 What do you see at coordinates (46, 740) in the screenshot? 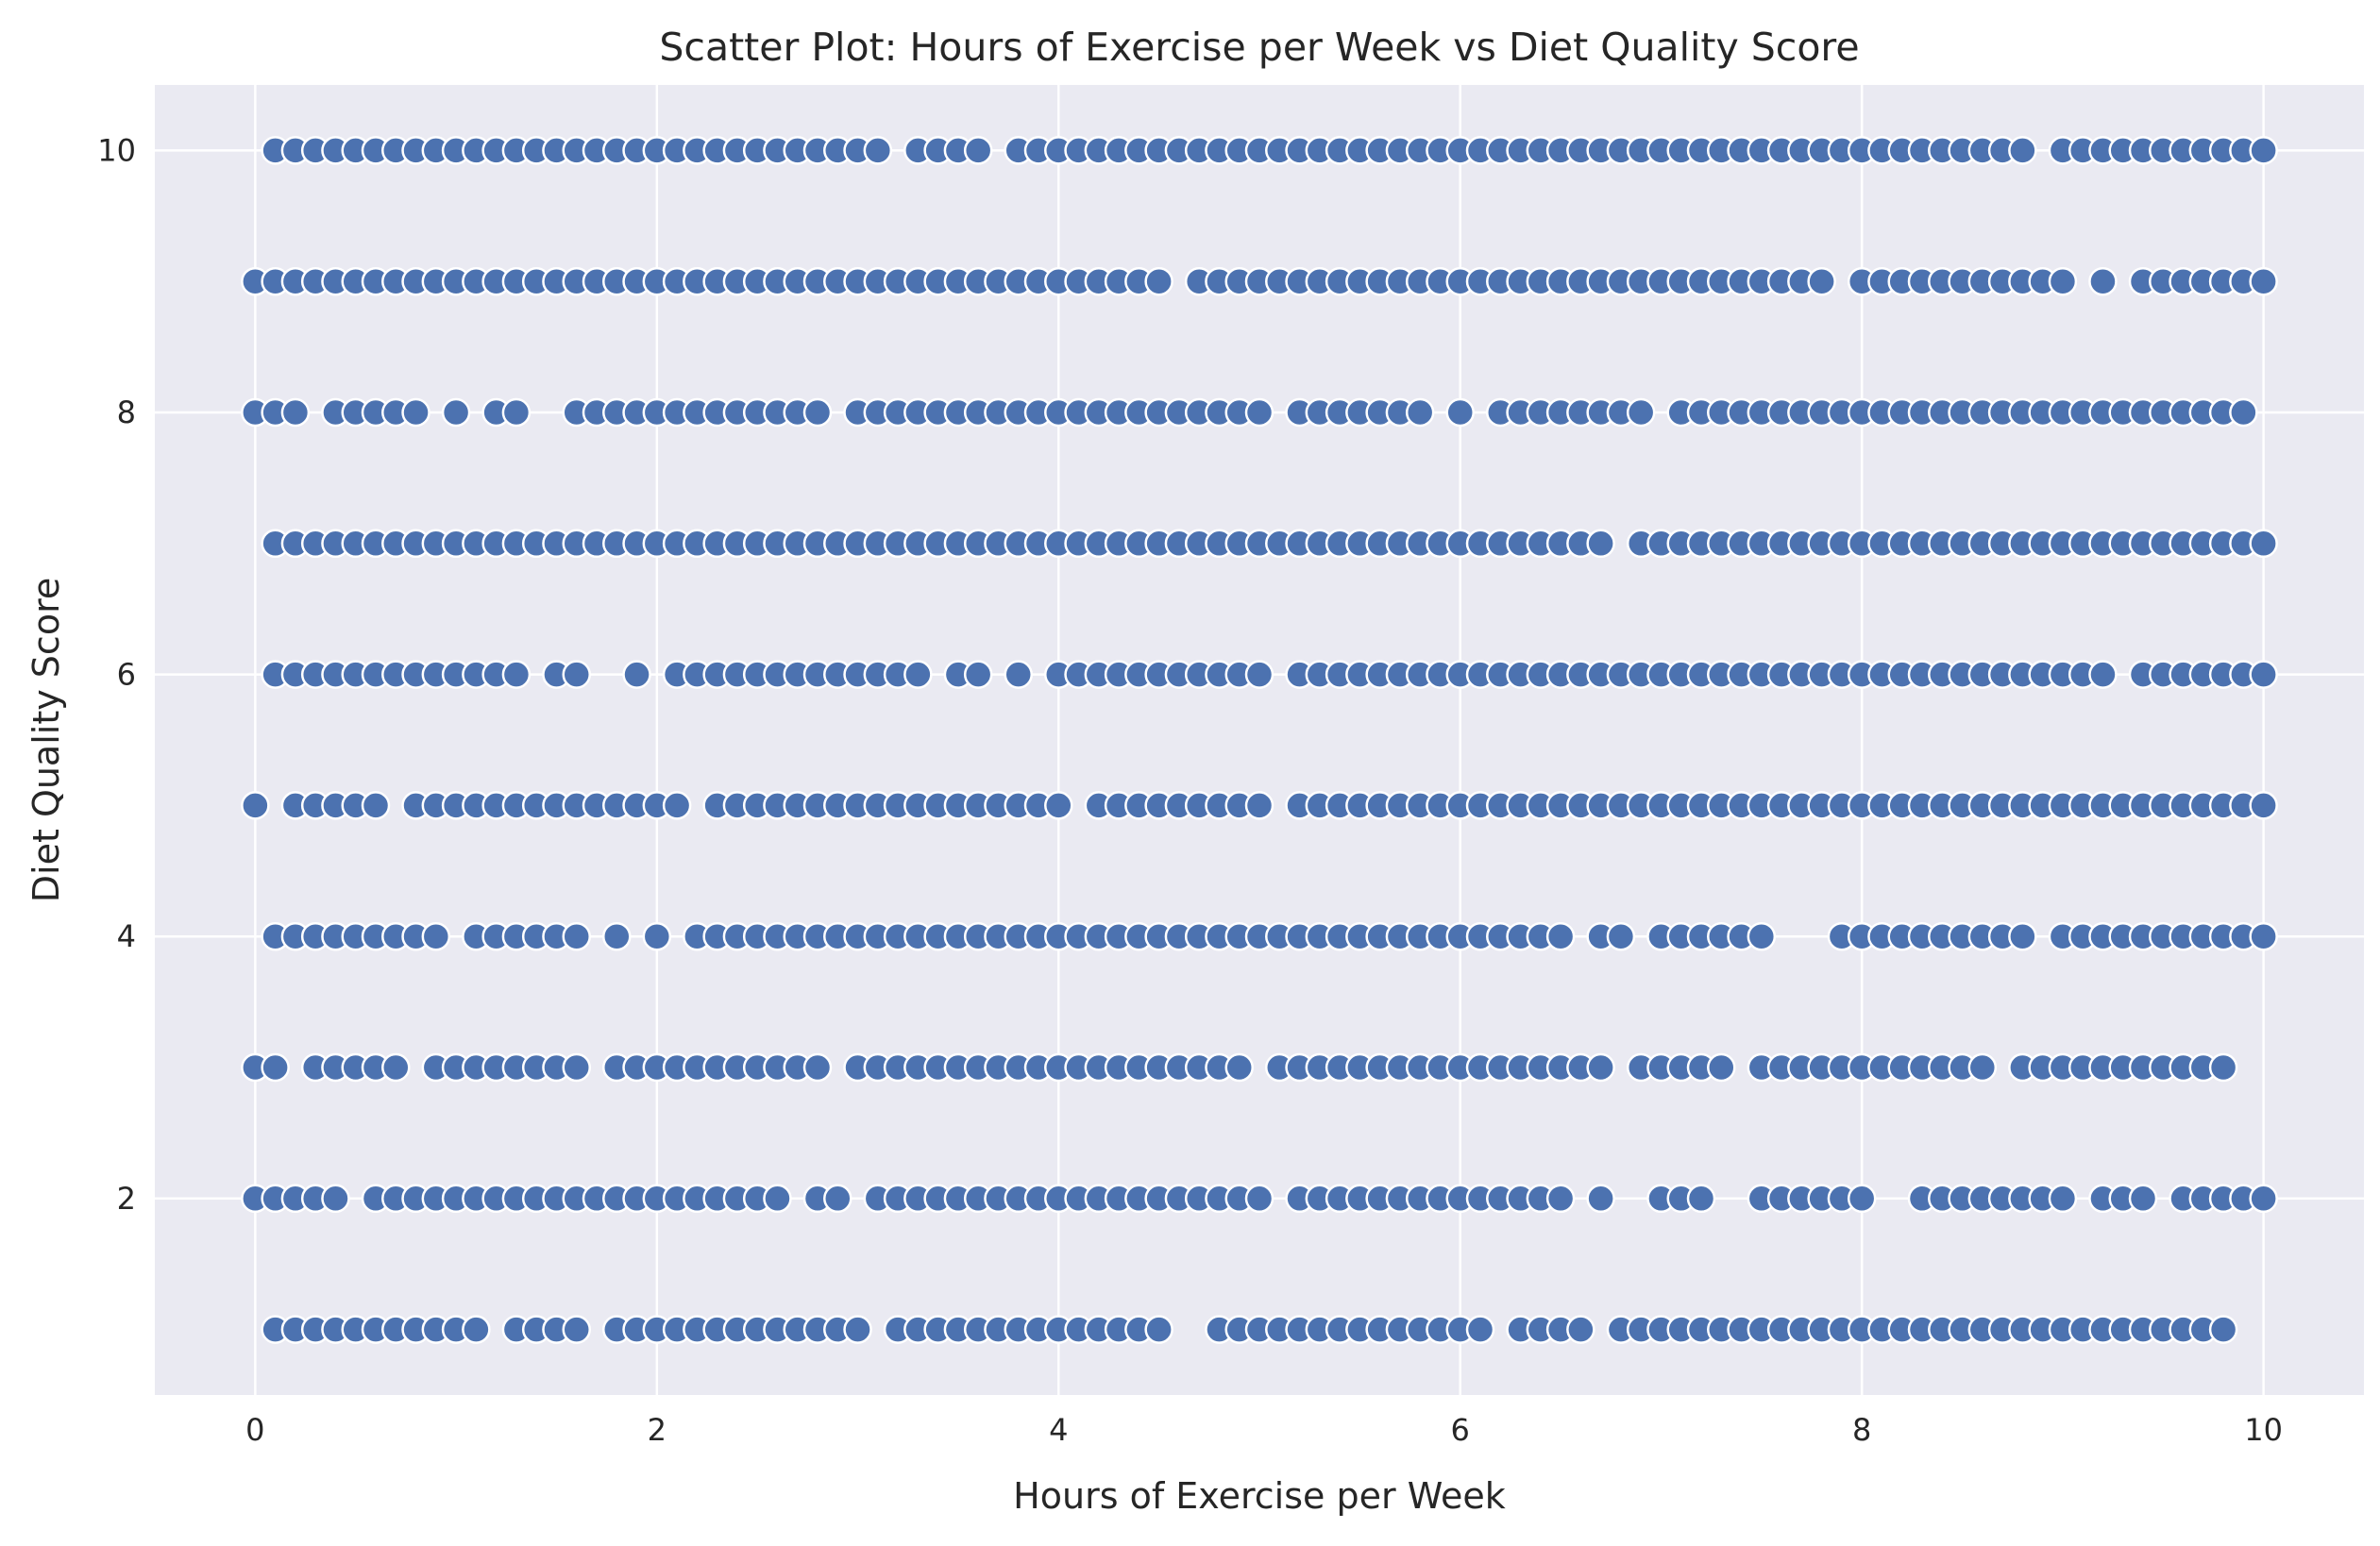
I see `y-axis-label: Diet Quality Score` at bounding box center [46, 740].